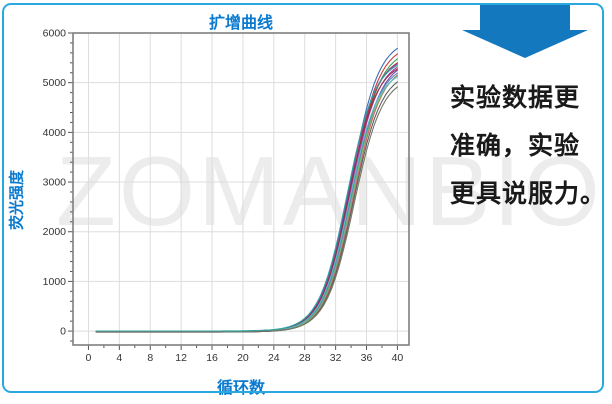 The height and width of the screenshot is (404, 612). What do you see at coordinates (515, 97) in the screenshot?
I see `promo-line-1: 实验数据更` at bounding box center [515, 97].